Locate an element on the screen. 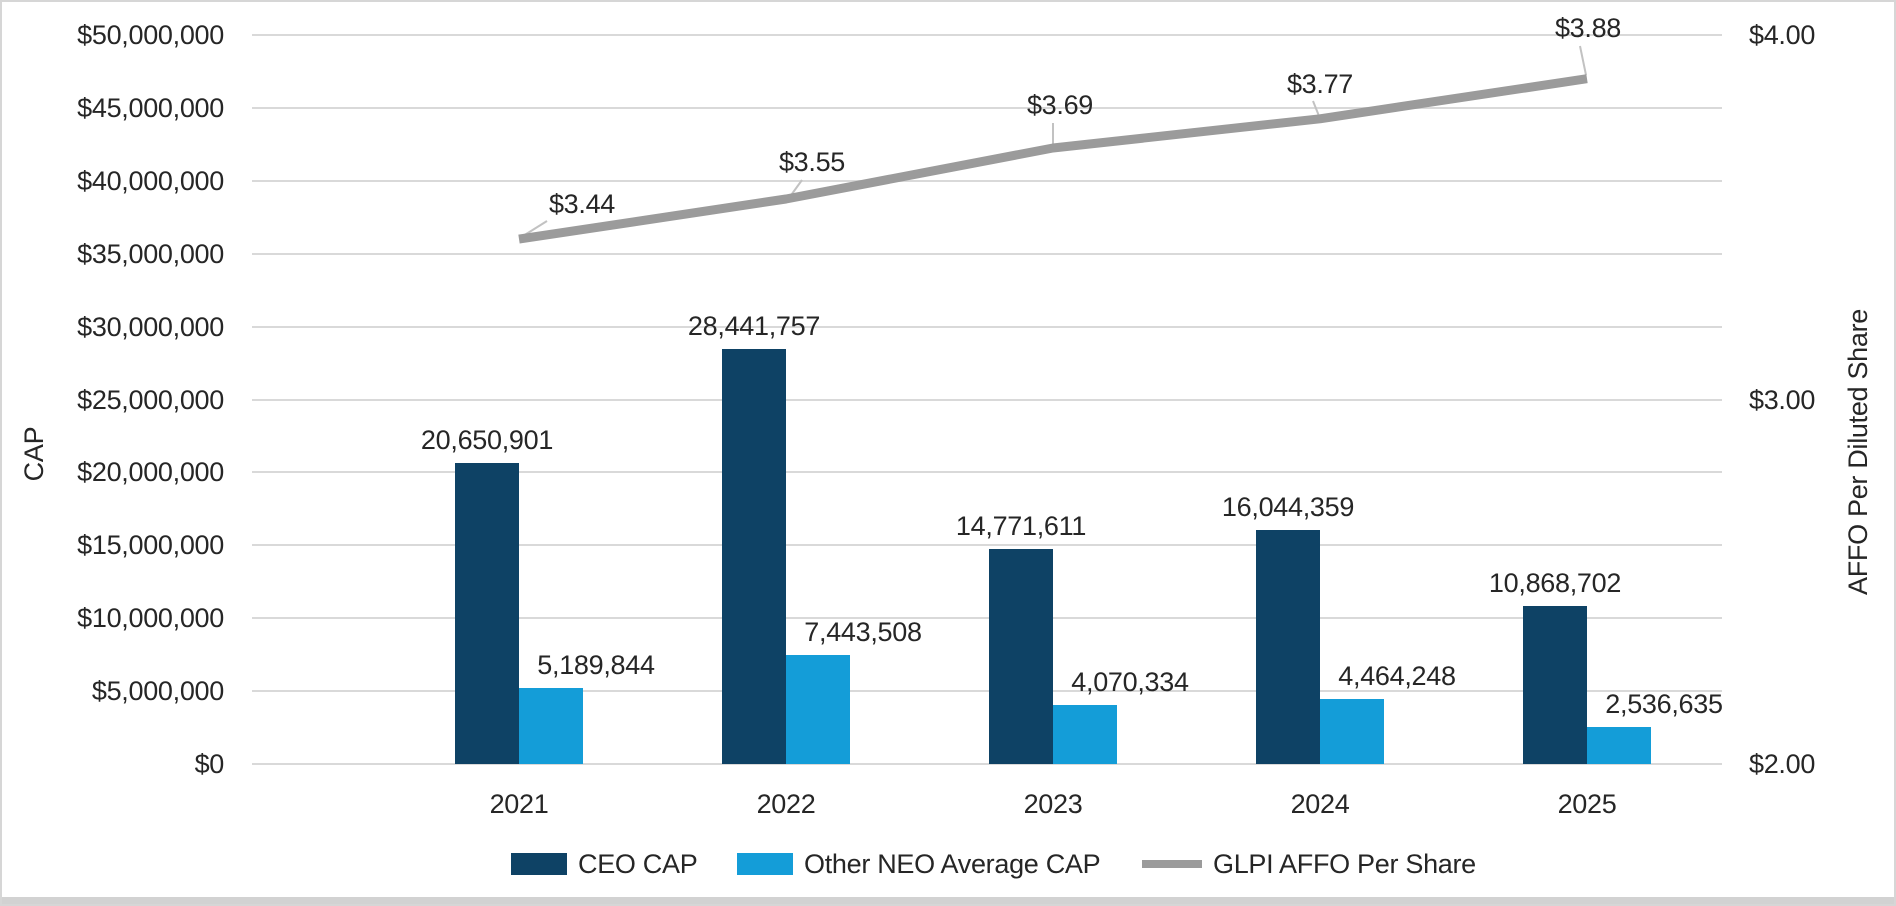 The image size is (1896, 906). line-point-label: $3.44 is located at coordinates (582, 204).